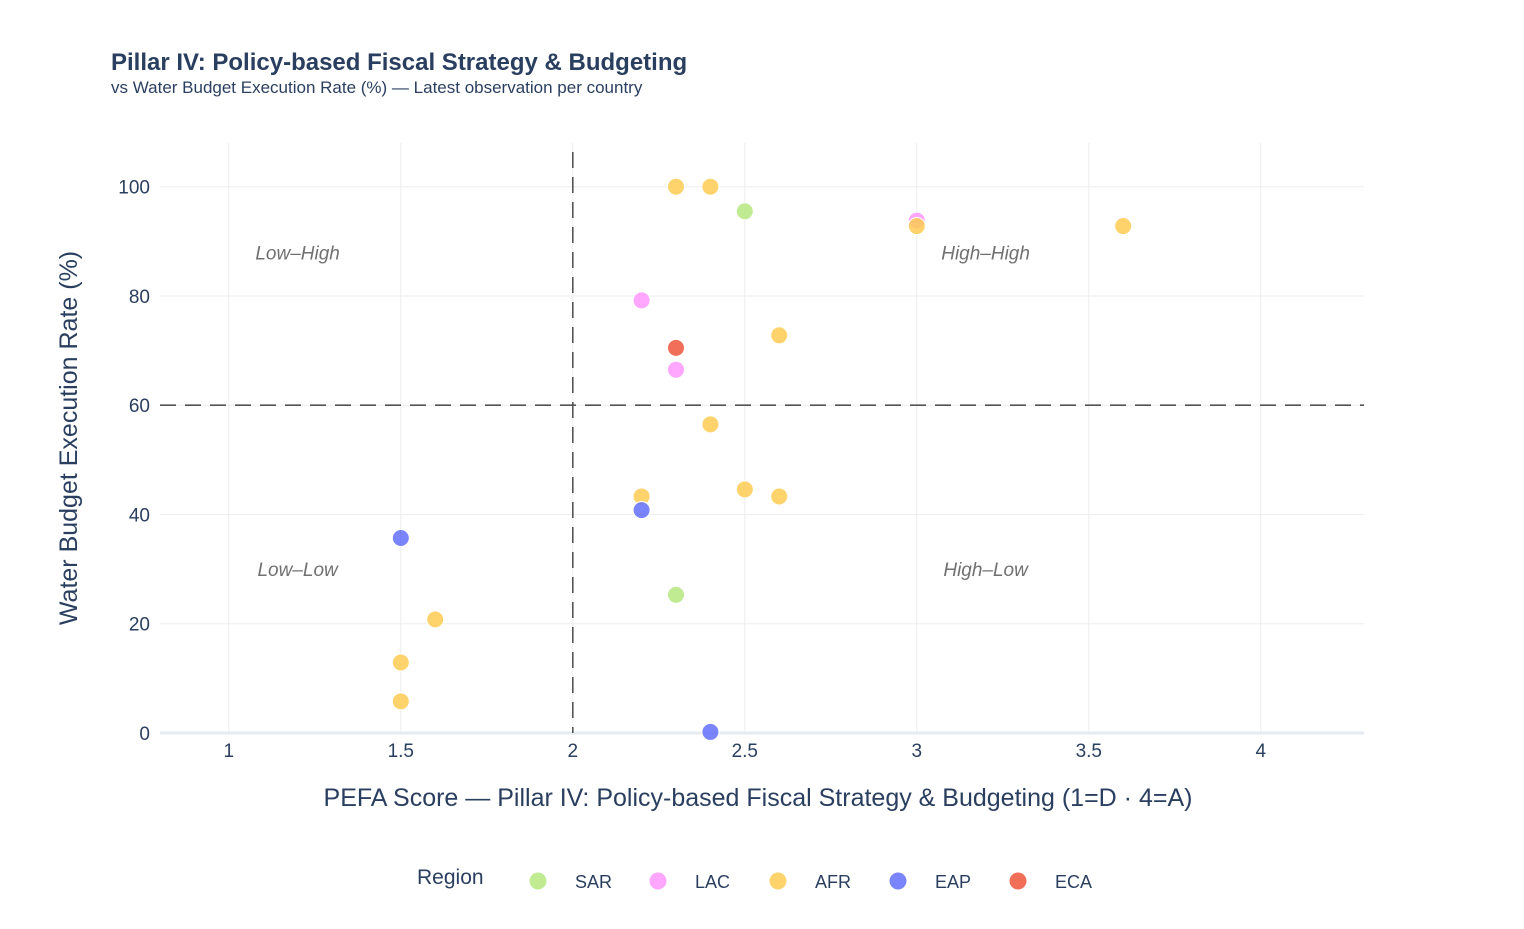 Image resolution: width=1524 pixels, height=929 pixels. What do you see at coordinates (1261, 751) in the screenshot?
I see `x-tick-label: 4` at bounding box center [1261, 751].